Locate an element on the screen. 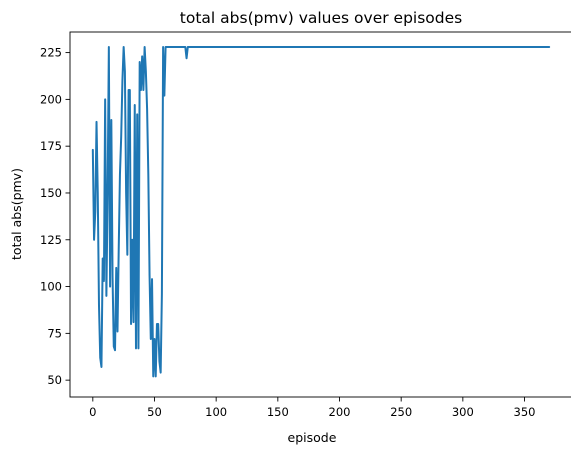 The image size is (571, 455). y-tick-label: 100 is located at coordinates (51, 287).